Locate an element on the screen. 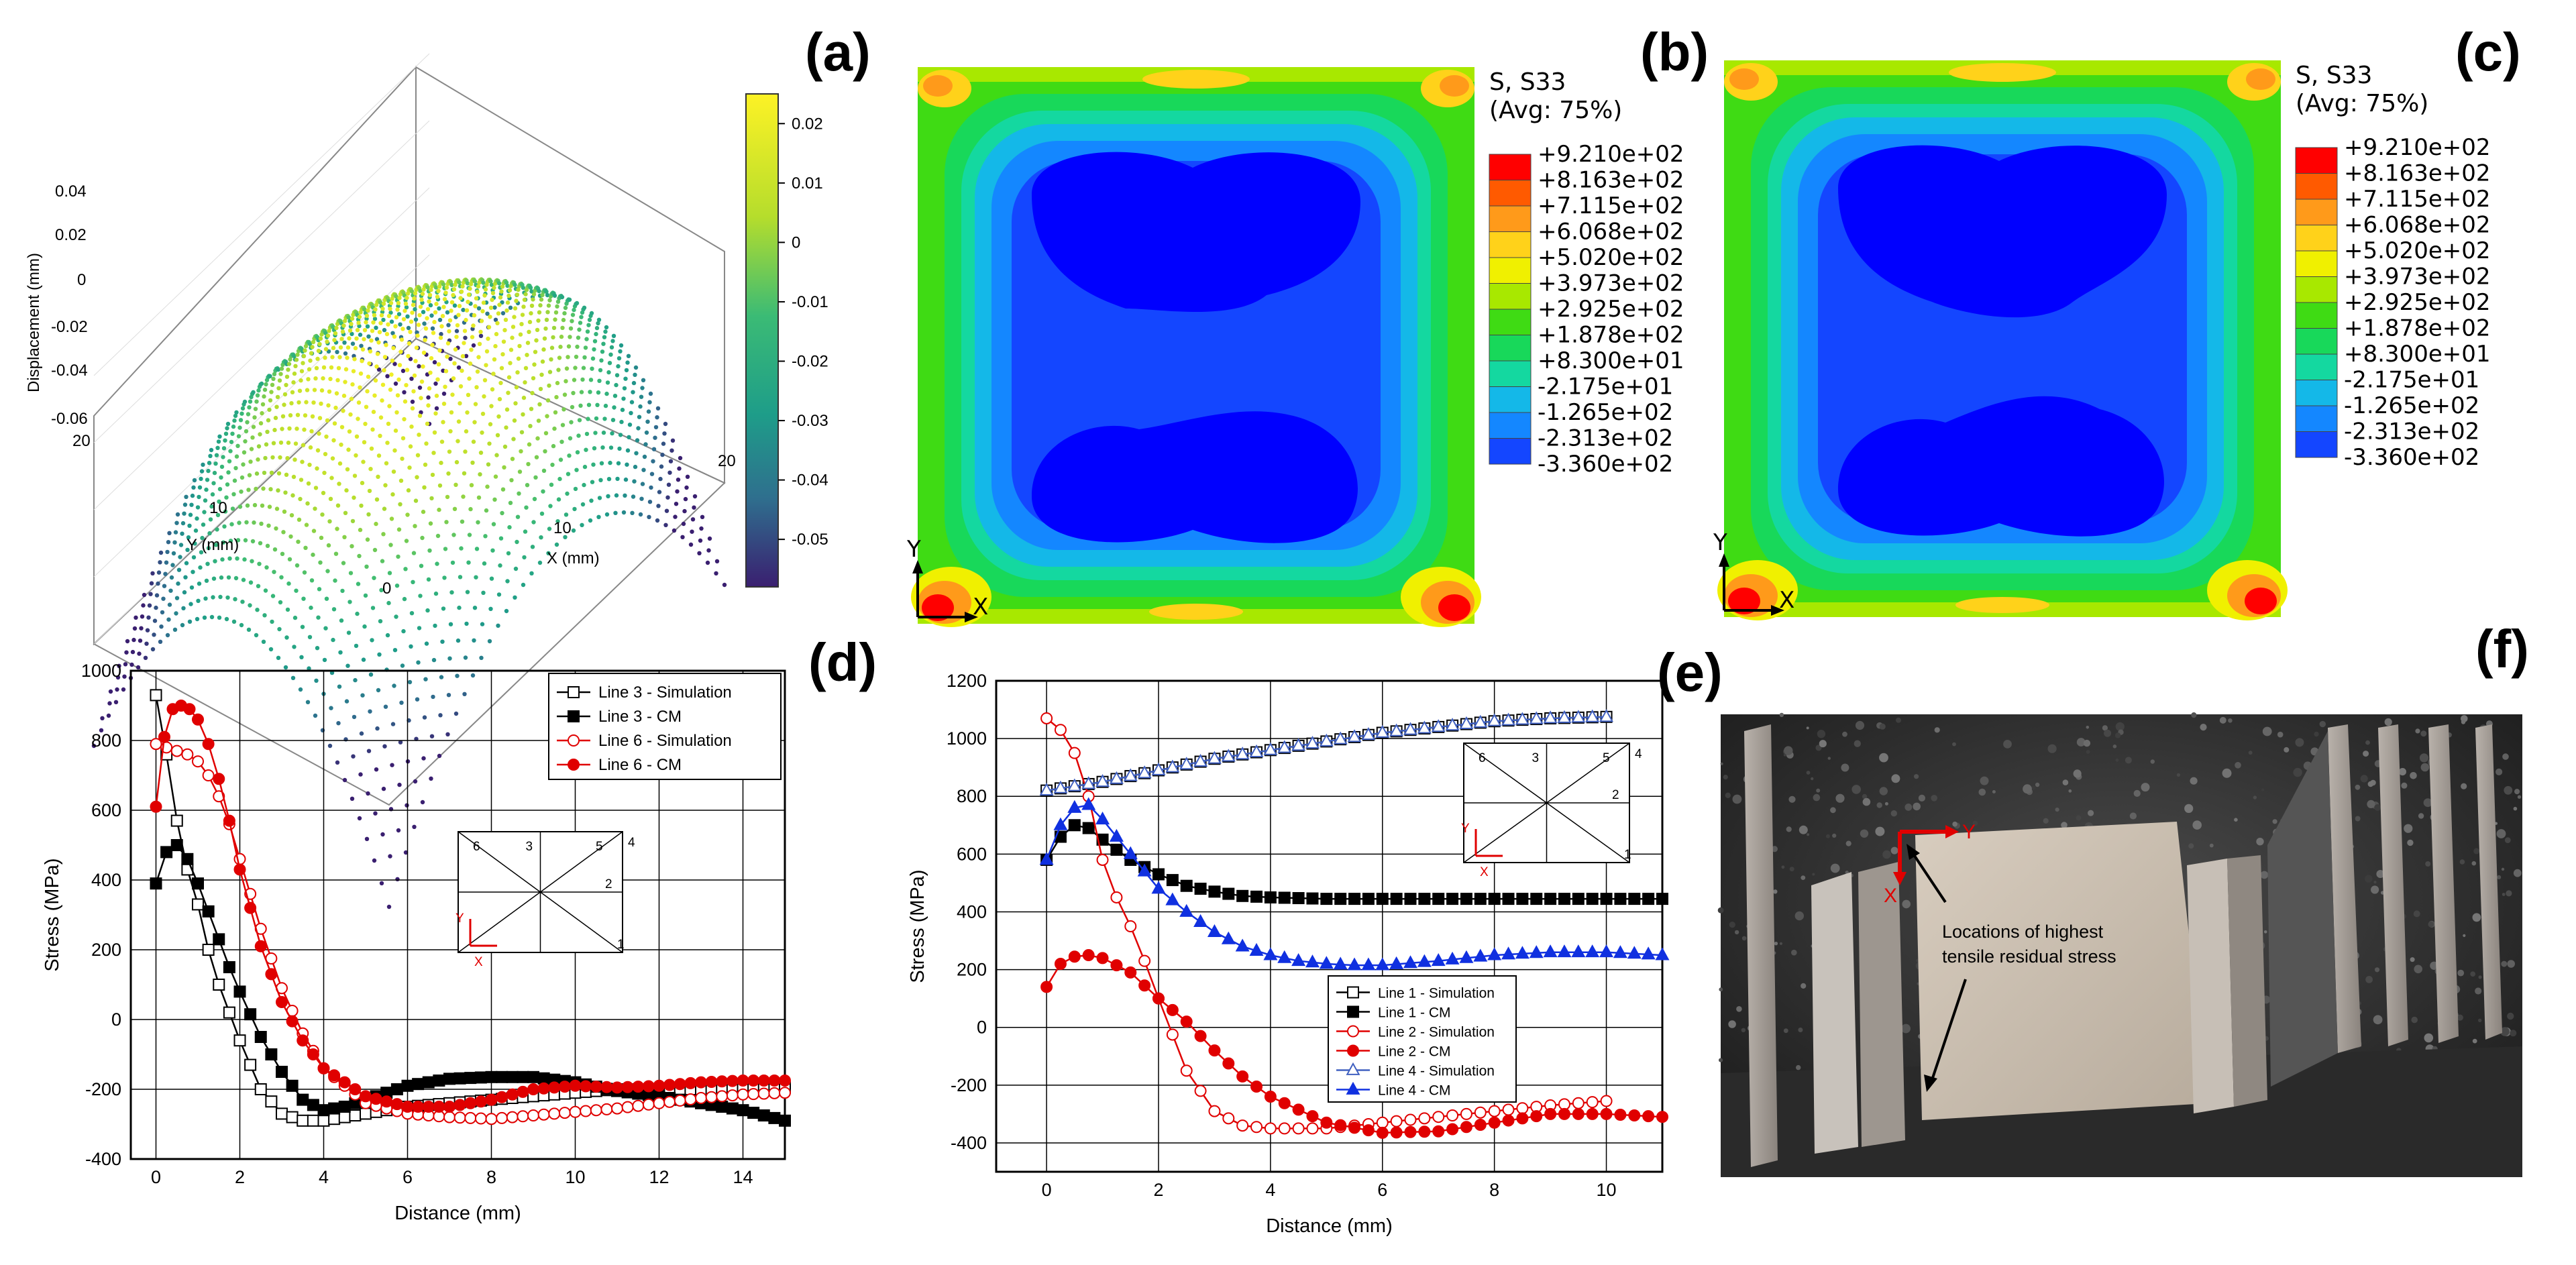 This screenshot has height=1265, width=2576. colorbar-tick-label: 0.02 is located at coordinates (807, 124).